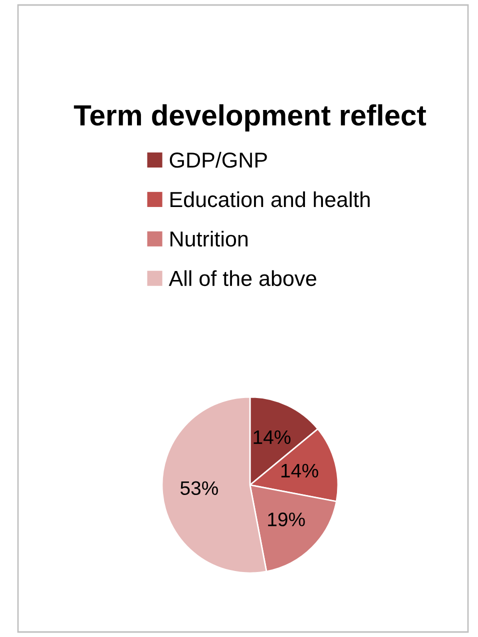 This screenshot has height=637, width=478. What do you see at coordinates (199, 488) in the screenshot?
I see `data-label: 53%` at bounding box center [199, 488].